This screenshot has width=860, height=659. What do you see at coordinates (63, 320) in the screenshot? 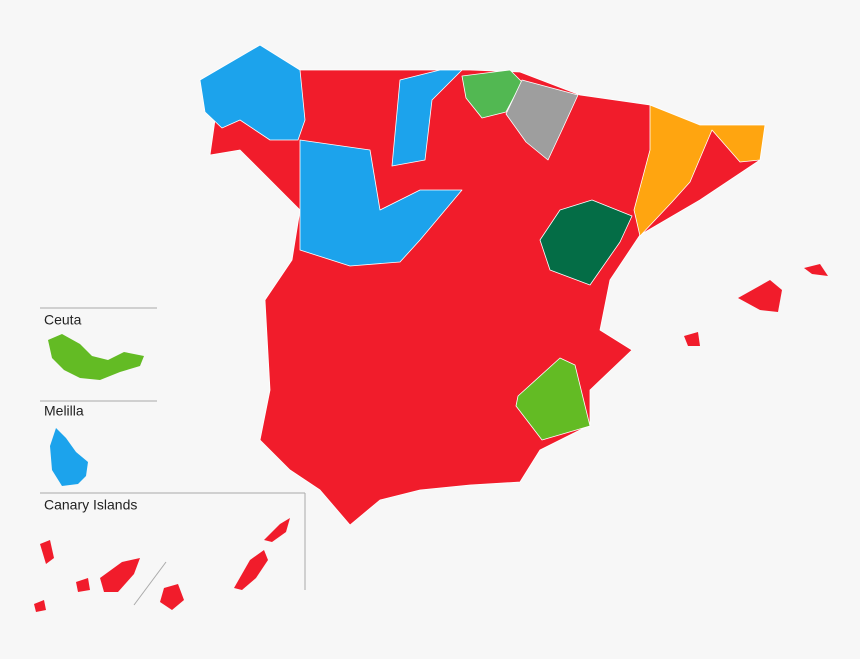
I see `inset-label: Ceuta` at bounding box center [63, 320].